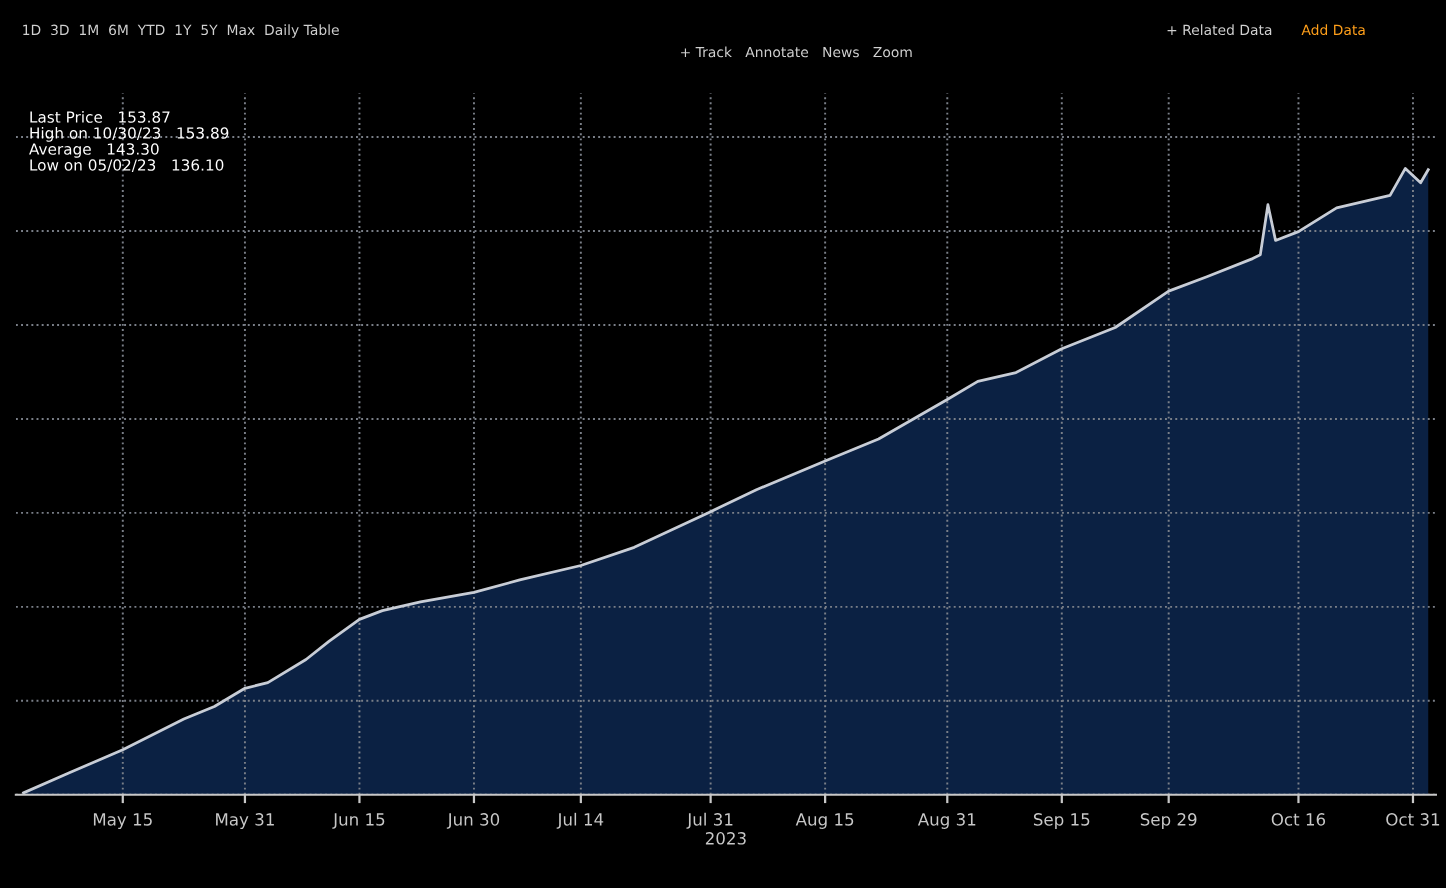  I want to click on x-tick-label: Jun 15, so click(358, 821).